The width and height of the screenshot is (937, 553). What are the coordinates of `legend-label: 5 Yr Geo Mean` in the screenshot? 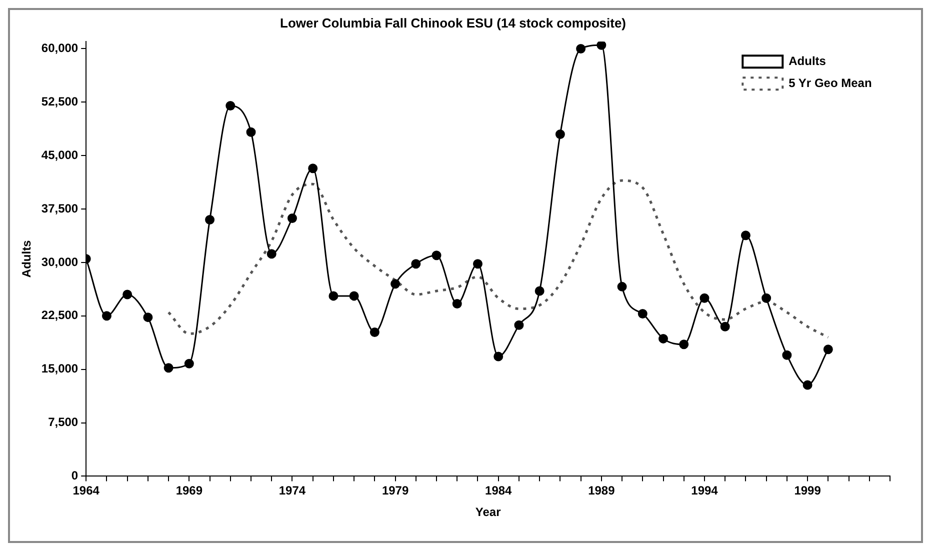 It's located at (830, 83).